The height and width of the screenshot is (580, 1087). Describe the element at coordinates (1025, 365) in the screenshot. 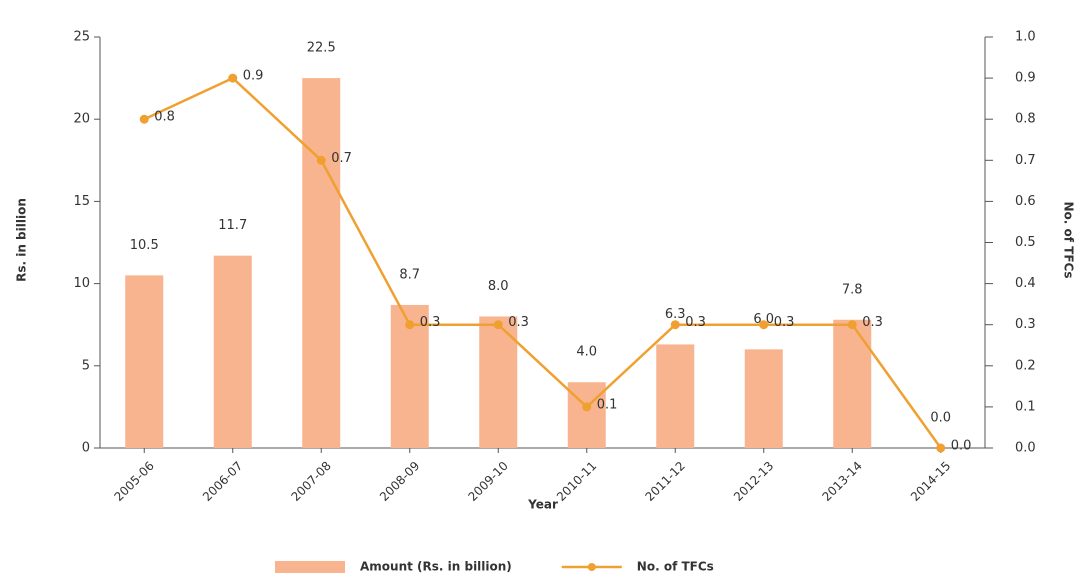

I see `y2-tick-label: 0.2` at that location.